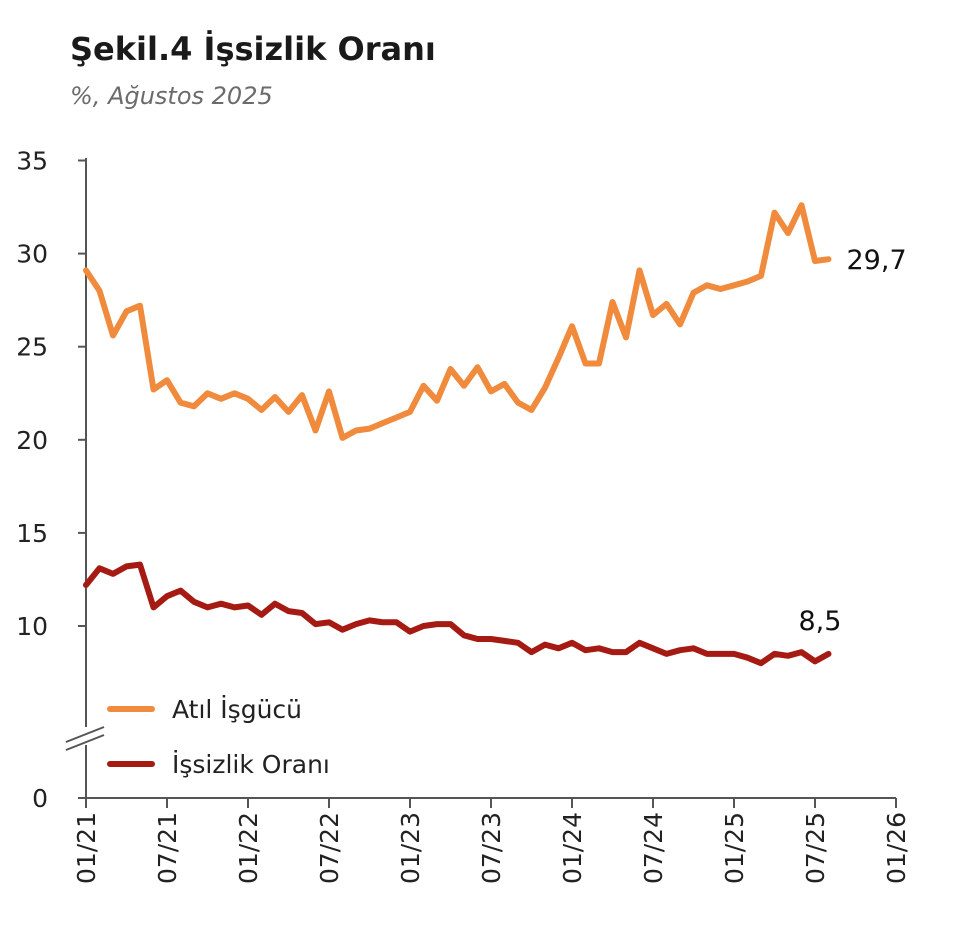 This screenshot has height=943, width=960. I want to click on x-tick-label: 07/24, so click(653, 848).